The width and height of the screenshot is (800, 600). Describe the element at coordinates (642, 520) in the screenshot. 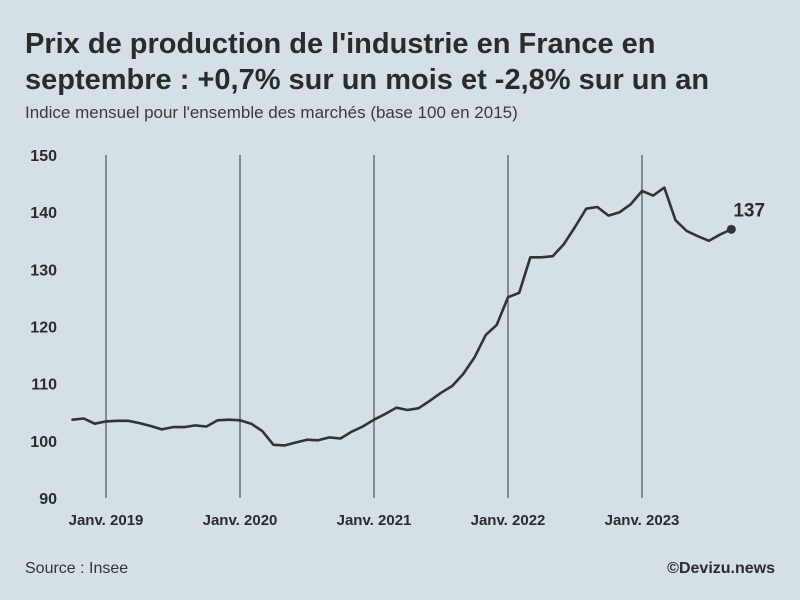

I see `x-tick-label: Janv. 2023` at that location.